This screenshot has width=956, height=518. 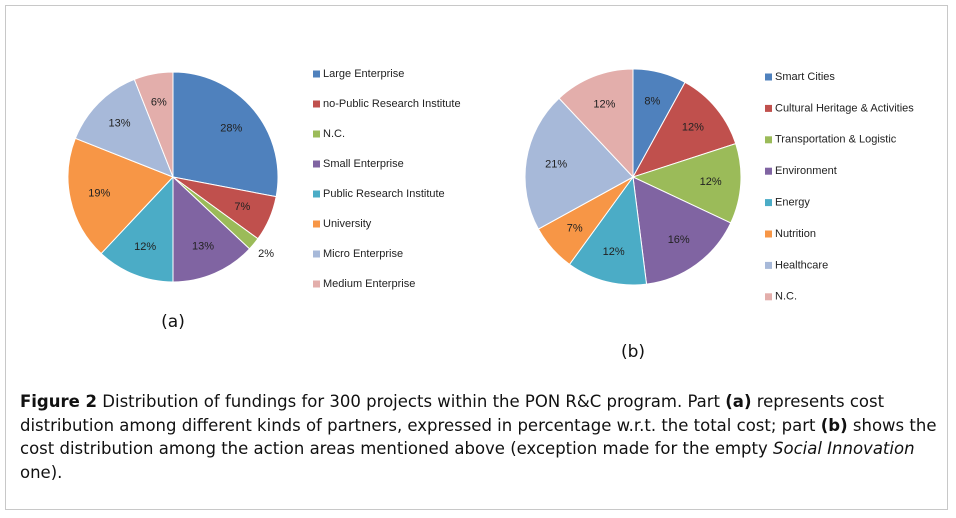 I want to click on legend-label: no-Public Research Institute, so click(x=392, y=104).